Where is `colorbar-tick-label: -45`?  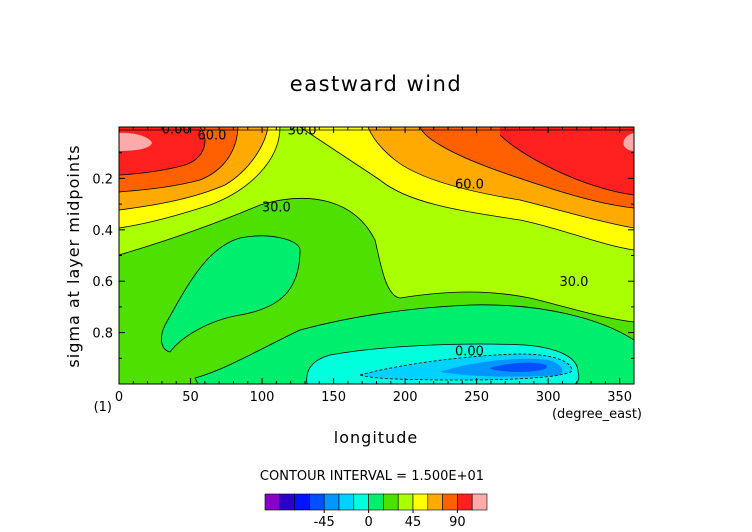 colorbar-tick-label: -45 is located at coordinates (324, 522).